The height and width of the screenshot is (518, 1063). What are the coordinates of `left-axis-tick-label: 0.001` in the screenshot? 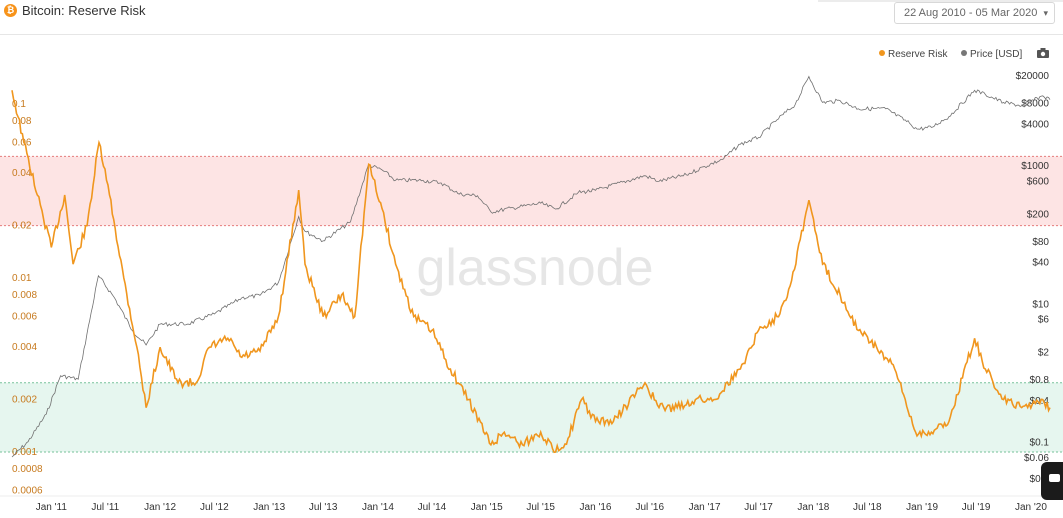 It's located at (24, 452).